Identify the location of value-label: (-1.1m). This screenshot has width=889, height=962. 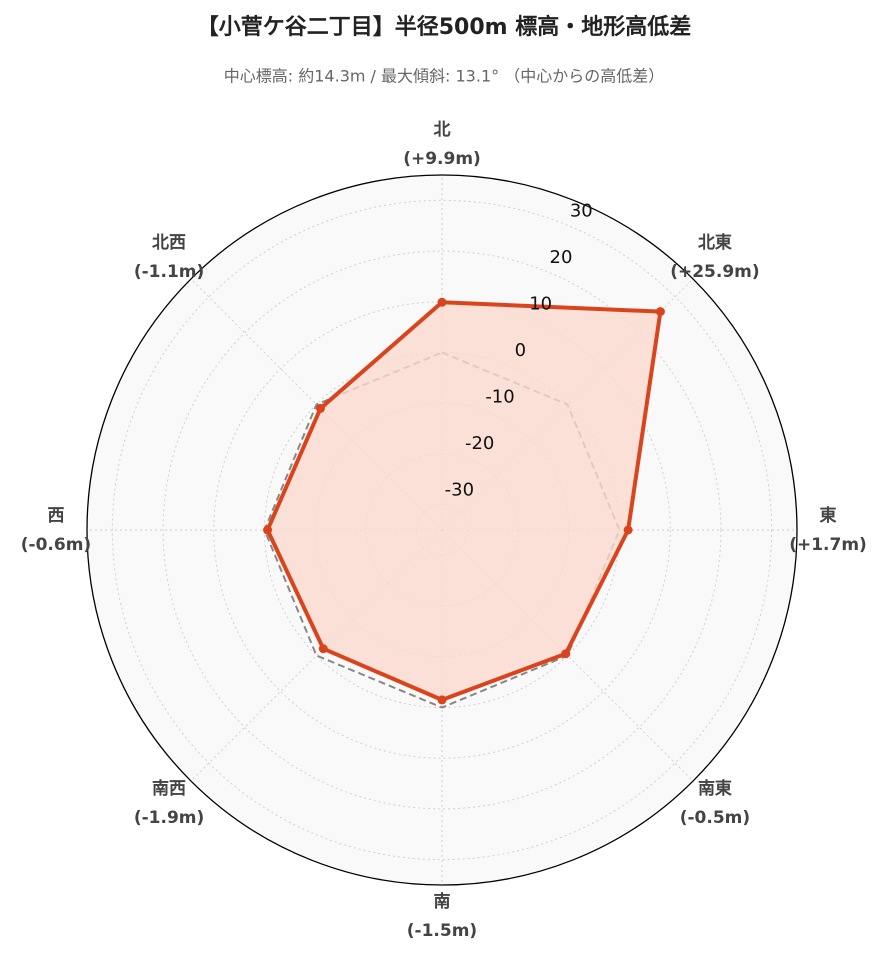
(169, 272).